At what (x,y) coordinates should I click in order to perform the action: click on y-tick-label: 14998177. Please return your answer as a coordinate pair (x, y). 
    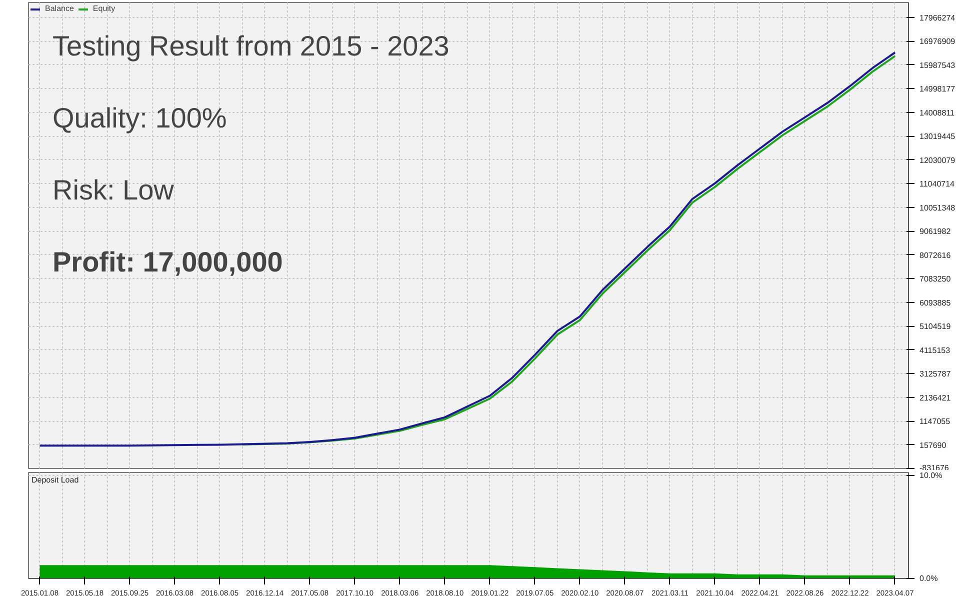
    Looking at the image, I should click on (938, 89).